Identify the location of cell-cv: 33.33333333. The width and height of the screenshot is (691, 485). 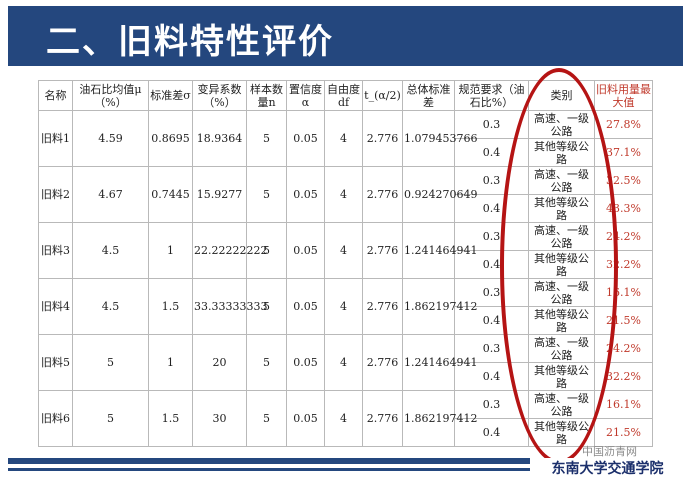
(229, 306).